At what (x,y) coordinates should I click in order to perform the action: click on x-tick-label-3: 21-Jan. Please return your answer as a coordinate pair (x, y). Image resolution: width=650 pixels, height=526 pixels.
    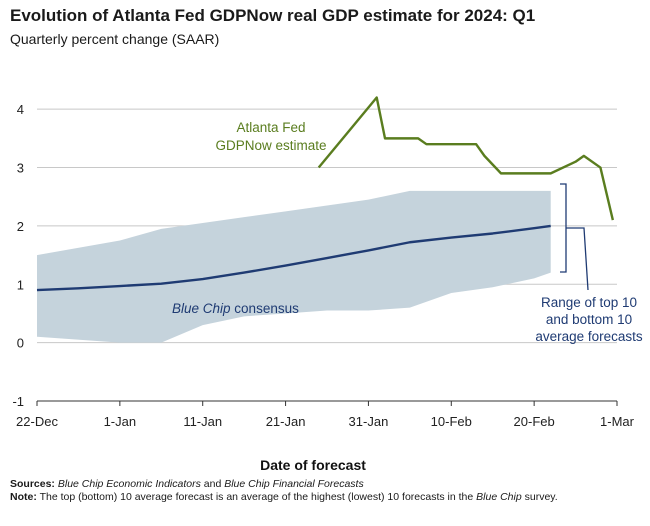
    Looking at the image, I should click on (286, 421).